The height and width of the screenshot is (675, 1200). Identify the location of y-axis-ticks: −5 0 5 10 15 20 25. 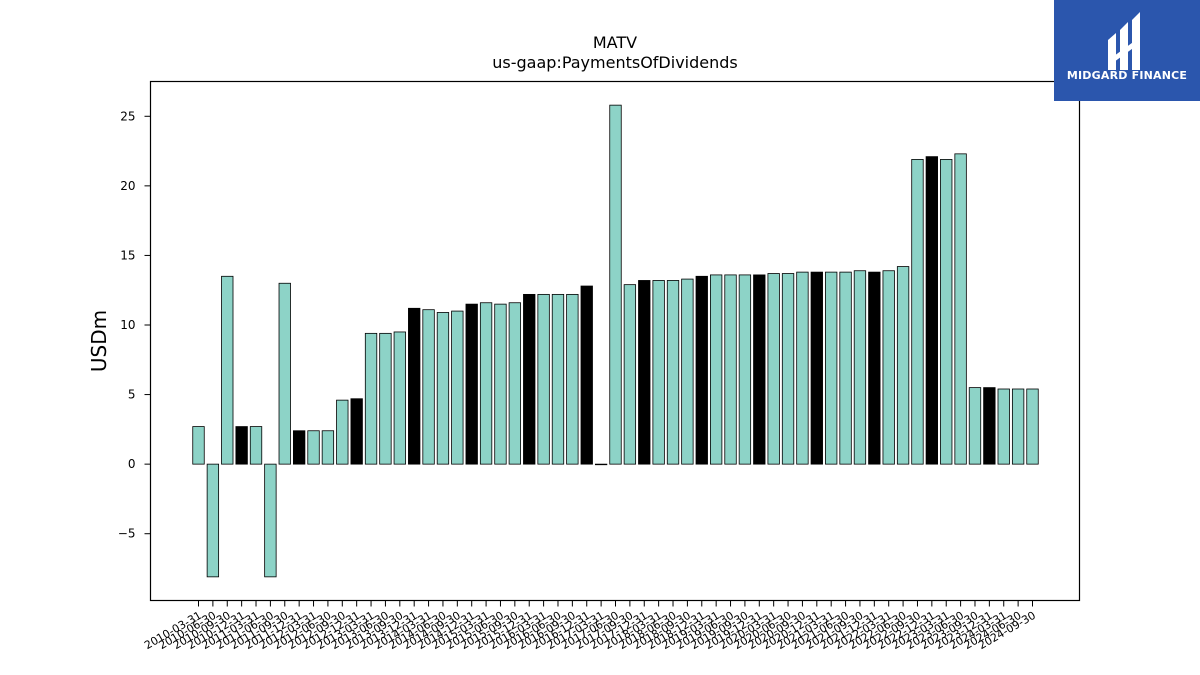
(134, 325).